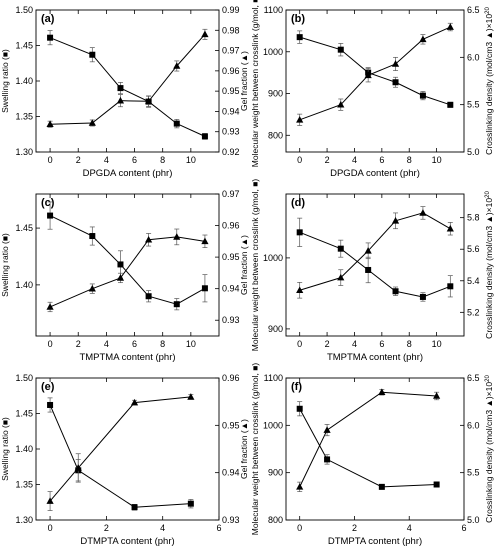 The height and width of the screenshot is (550, 502). Describe the element at coordinates (473, 105) in the screenshot. I see `y-right-tick-label: 5.5` at that location.